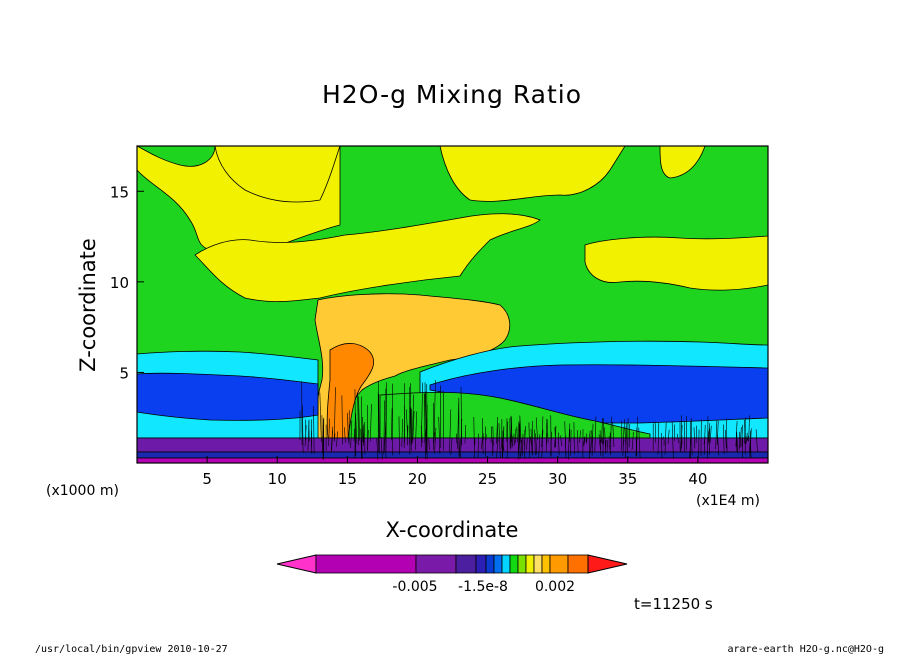 This screenshot has width=904, height=654. I want to click on colorbar, so click(452, 564).